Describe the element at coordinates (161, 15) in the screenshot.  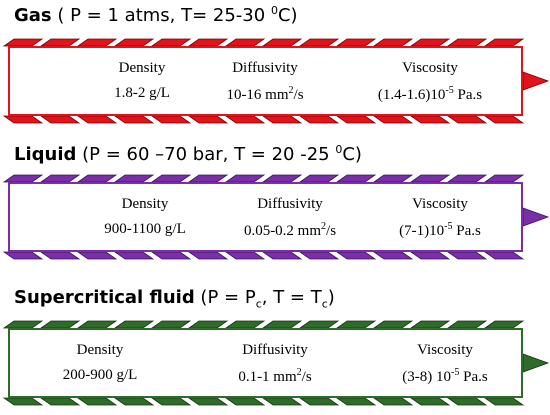
I see `gas-conditions-text: ( P = 1 atms, T= 25-30` at that location.